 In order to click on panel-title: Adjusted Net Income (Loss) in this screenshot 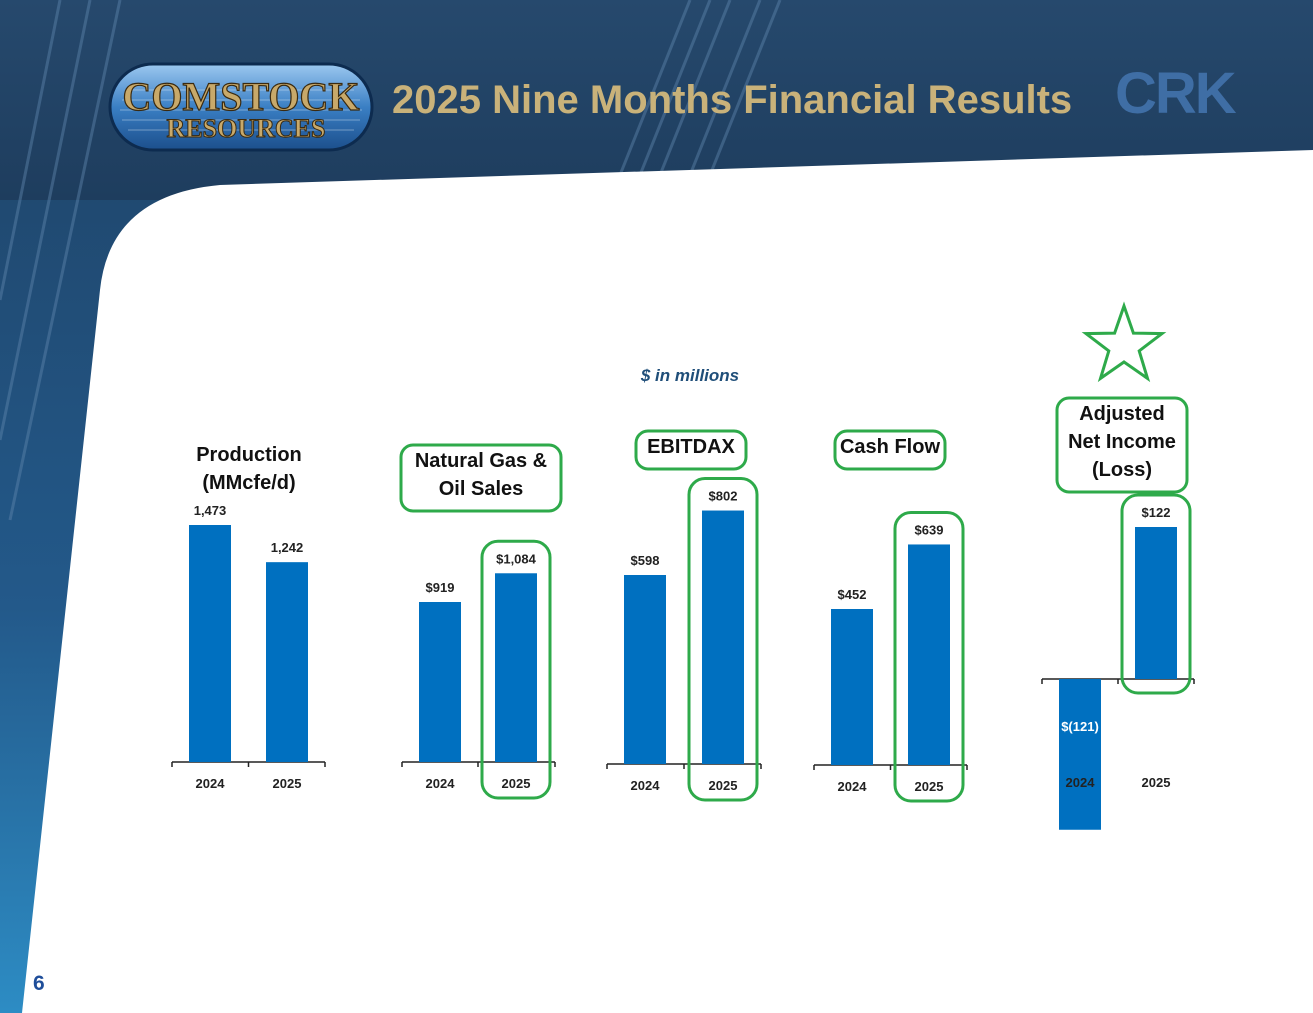, I will do `click(1122, 442)`.